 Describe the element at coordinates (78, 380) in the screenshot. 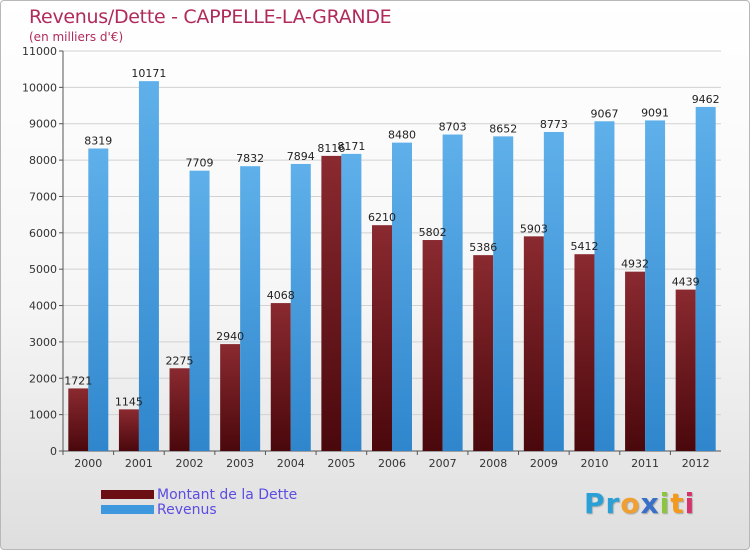

I see `data-label-dette-2000: 1721` at that location.